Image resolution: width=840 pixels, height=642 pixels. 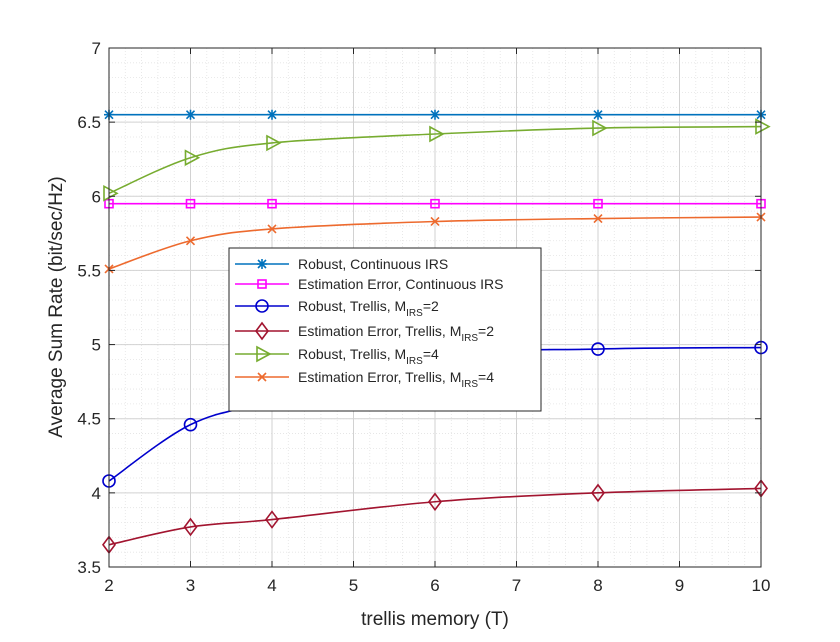 I want to click on legend-label: Estimation Error, Continuous IRS, so click(x=400, y=284).